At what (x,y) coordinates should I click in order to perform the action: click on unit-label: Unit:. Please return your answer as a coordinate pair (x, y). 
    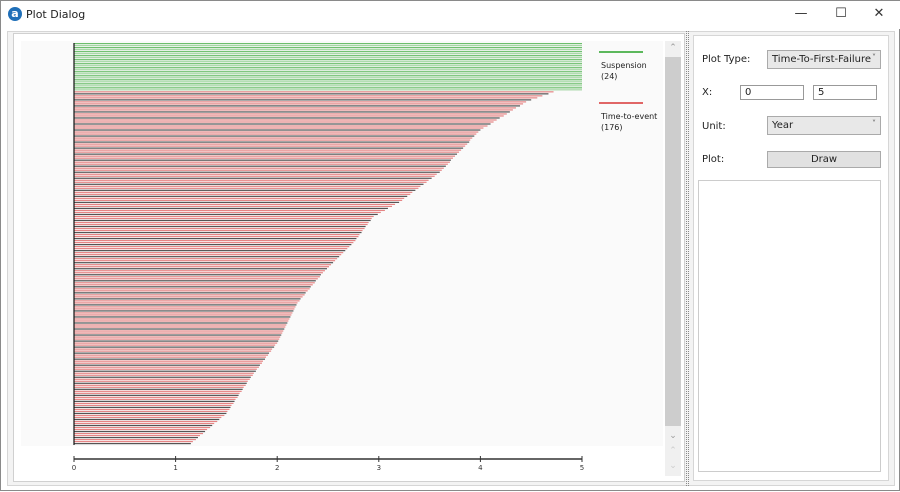
    Looking at the image, I should click on (714, 126).